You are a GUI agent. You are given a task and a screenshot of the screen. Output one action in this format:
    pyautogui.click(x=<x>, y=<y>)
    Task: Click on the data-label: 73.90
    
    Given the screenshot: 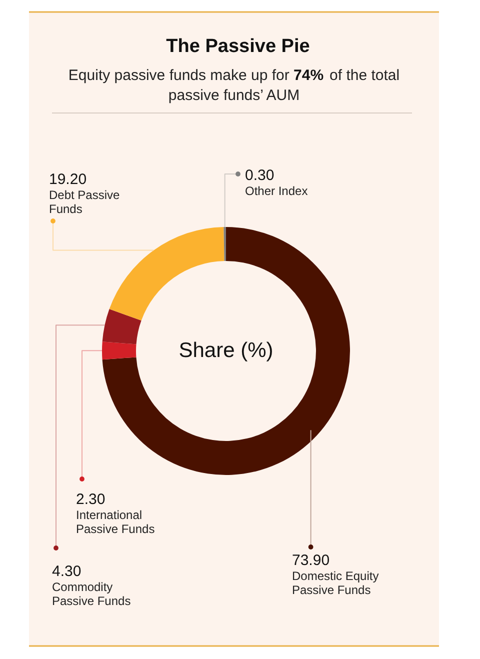 What is the action you would take?
    pyautogui.click(x=311, y=560)
    